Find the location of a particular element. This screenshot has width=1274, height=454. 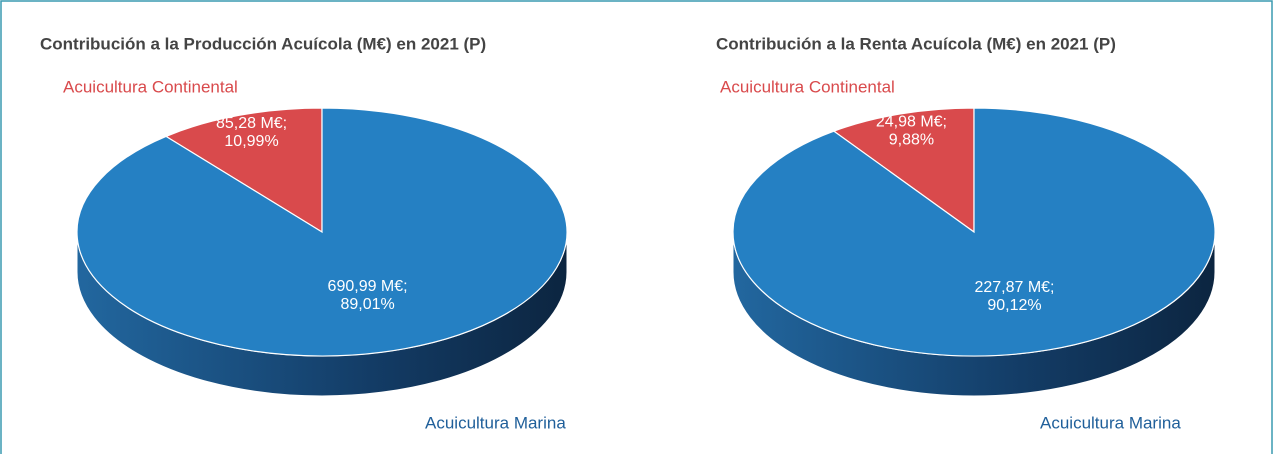

data-label: 24,98 M€; 9,88% is located at coordinates (911, 131).